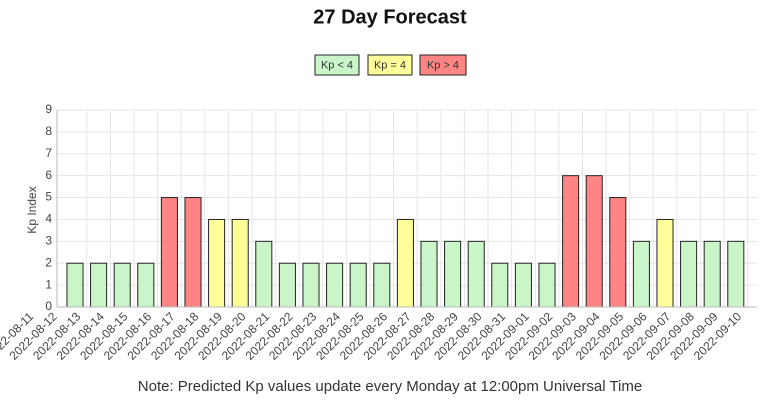 The image size is (780, 413). I want to click on y-tick-label: 0, so click(48, 306).